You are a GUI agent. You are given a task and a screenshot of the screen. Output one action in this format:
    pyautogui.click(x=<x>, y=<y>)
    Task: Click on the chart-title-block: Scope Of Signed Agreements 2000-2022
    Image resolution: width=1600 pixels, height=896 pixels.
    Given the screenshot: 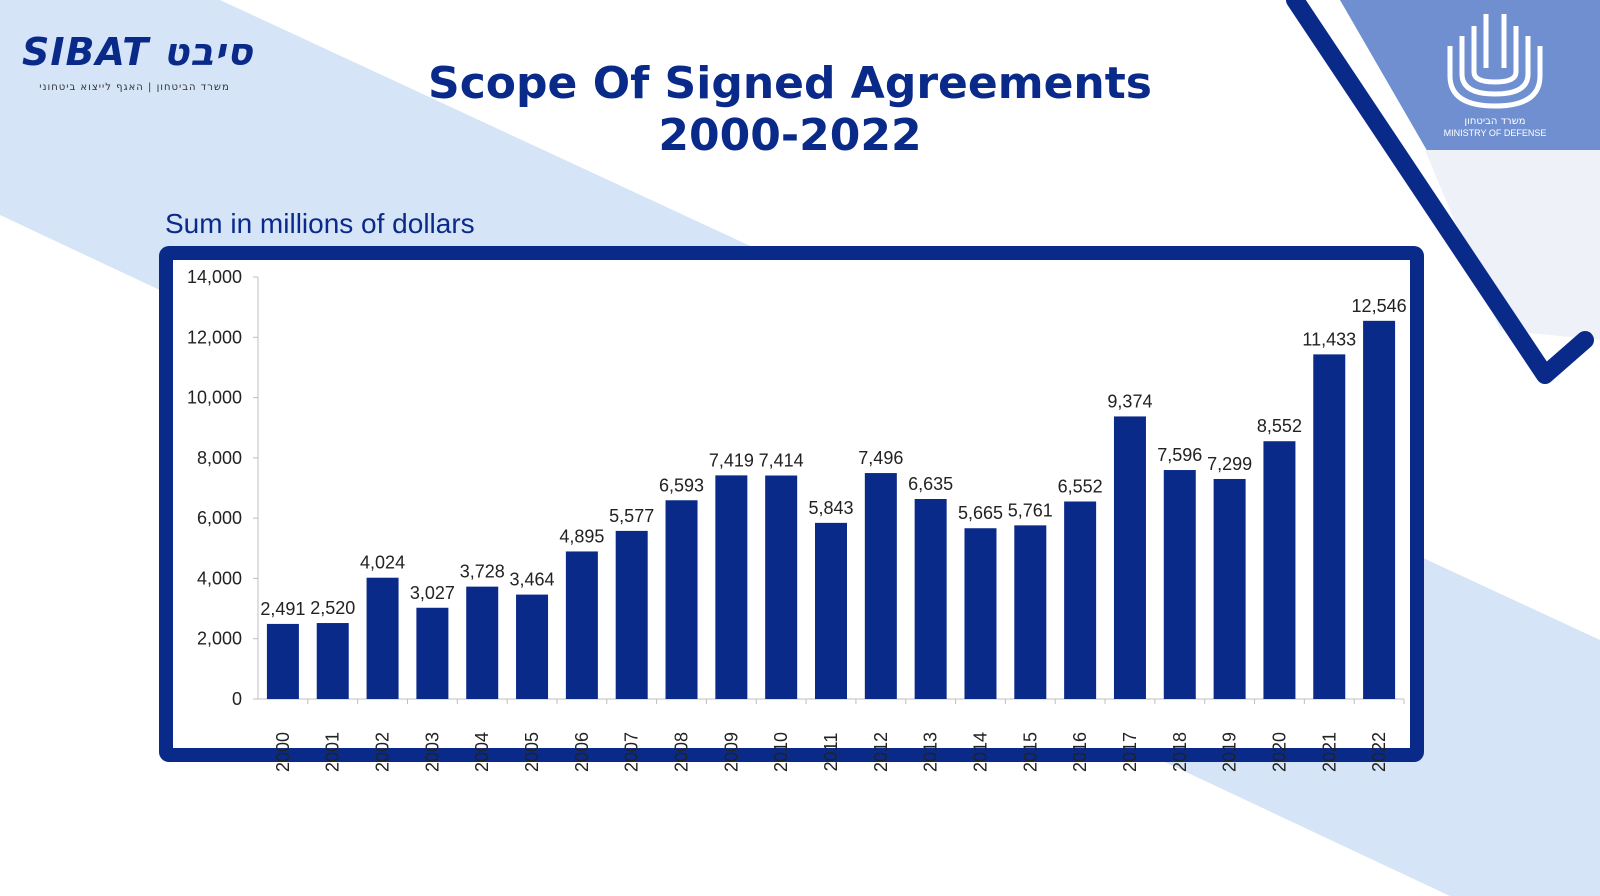 What is the action you would take?
    pyautogui.click(x=790, y=110)
    